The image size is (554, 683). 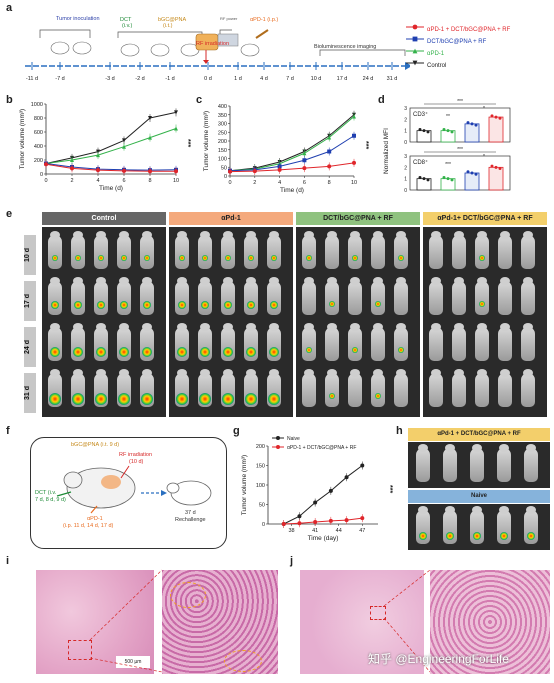 What do you see at coordinates (358, 322) in the screenshot?
I see `bli-image-panel` at bounding box center [358, 322].